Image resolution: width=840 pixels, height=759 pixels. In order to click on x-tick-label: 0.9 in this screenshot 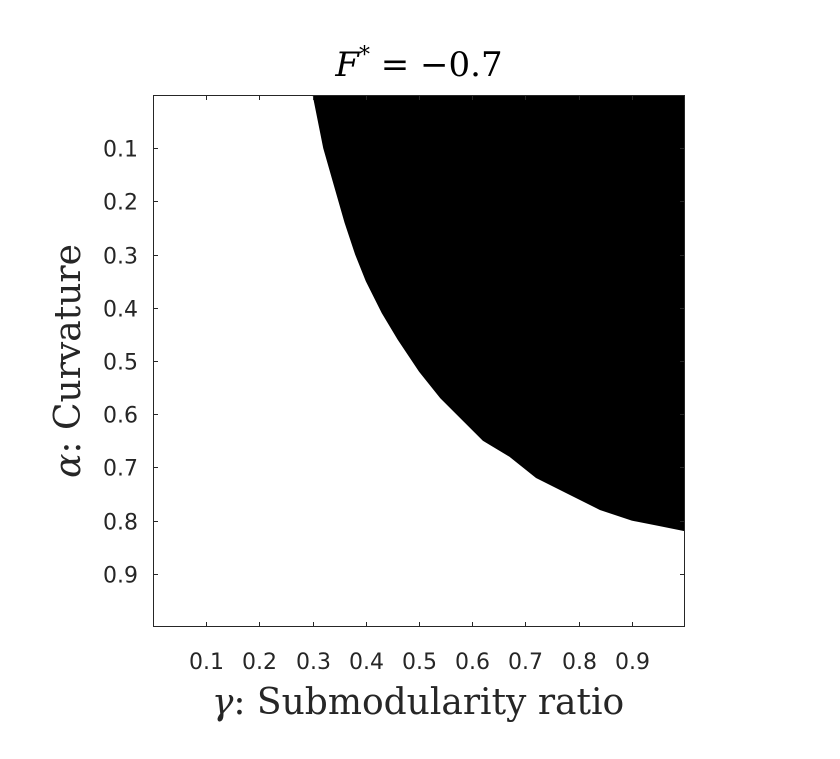, I will do `click(632, 662)`.